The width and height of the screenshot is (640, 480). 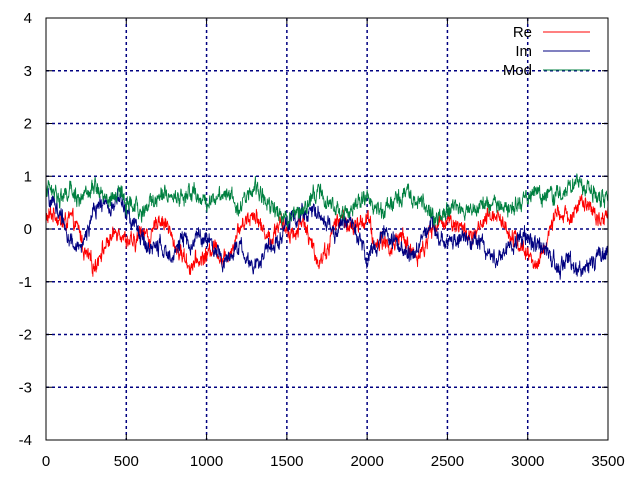 What do you see at coordinates (286, 461) in the screenshot?
I see `x-tick-label: 1500` at bounding box center [286, 461].